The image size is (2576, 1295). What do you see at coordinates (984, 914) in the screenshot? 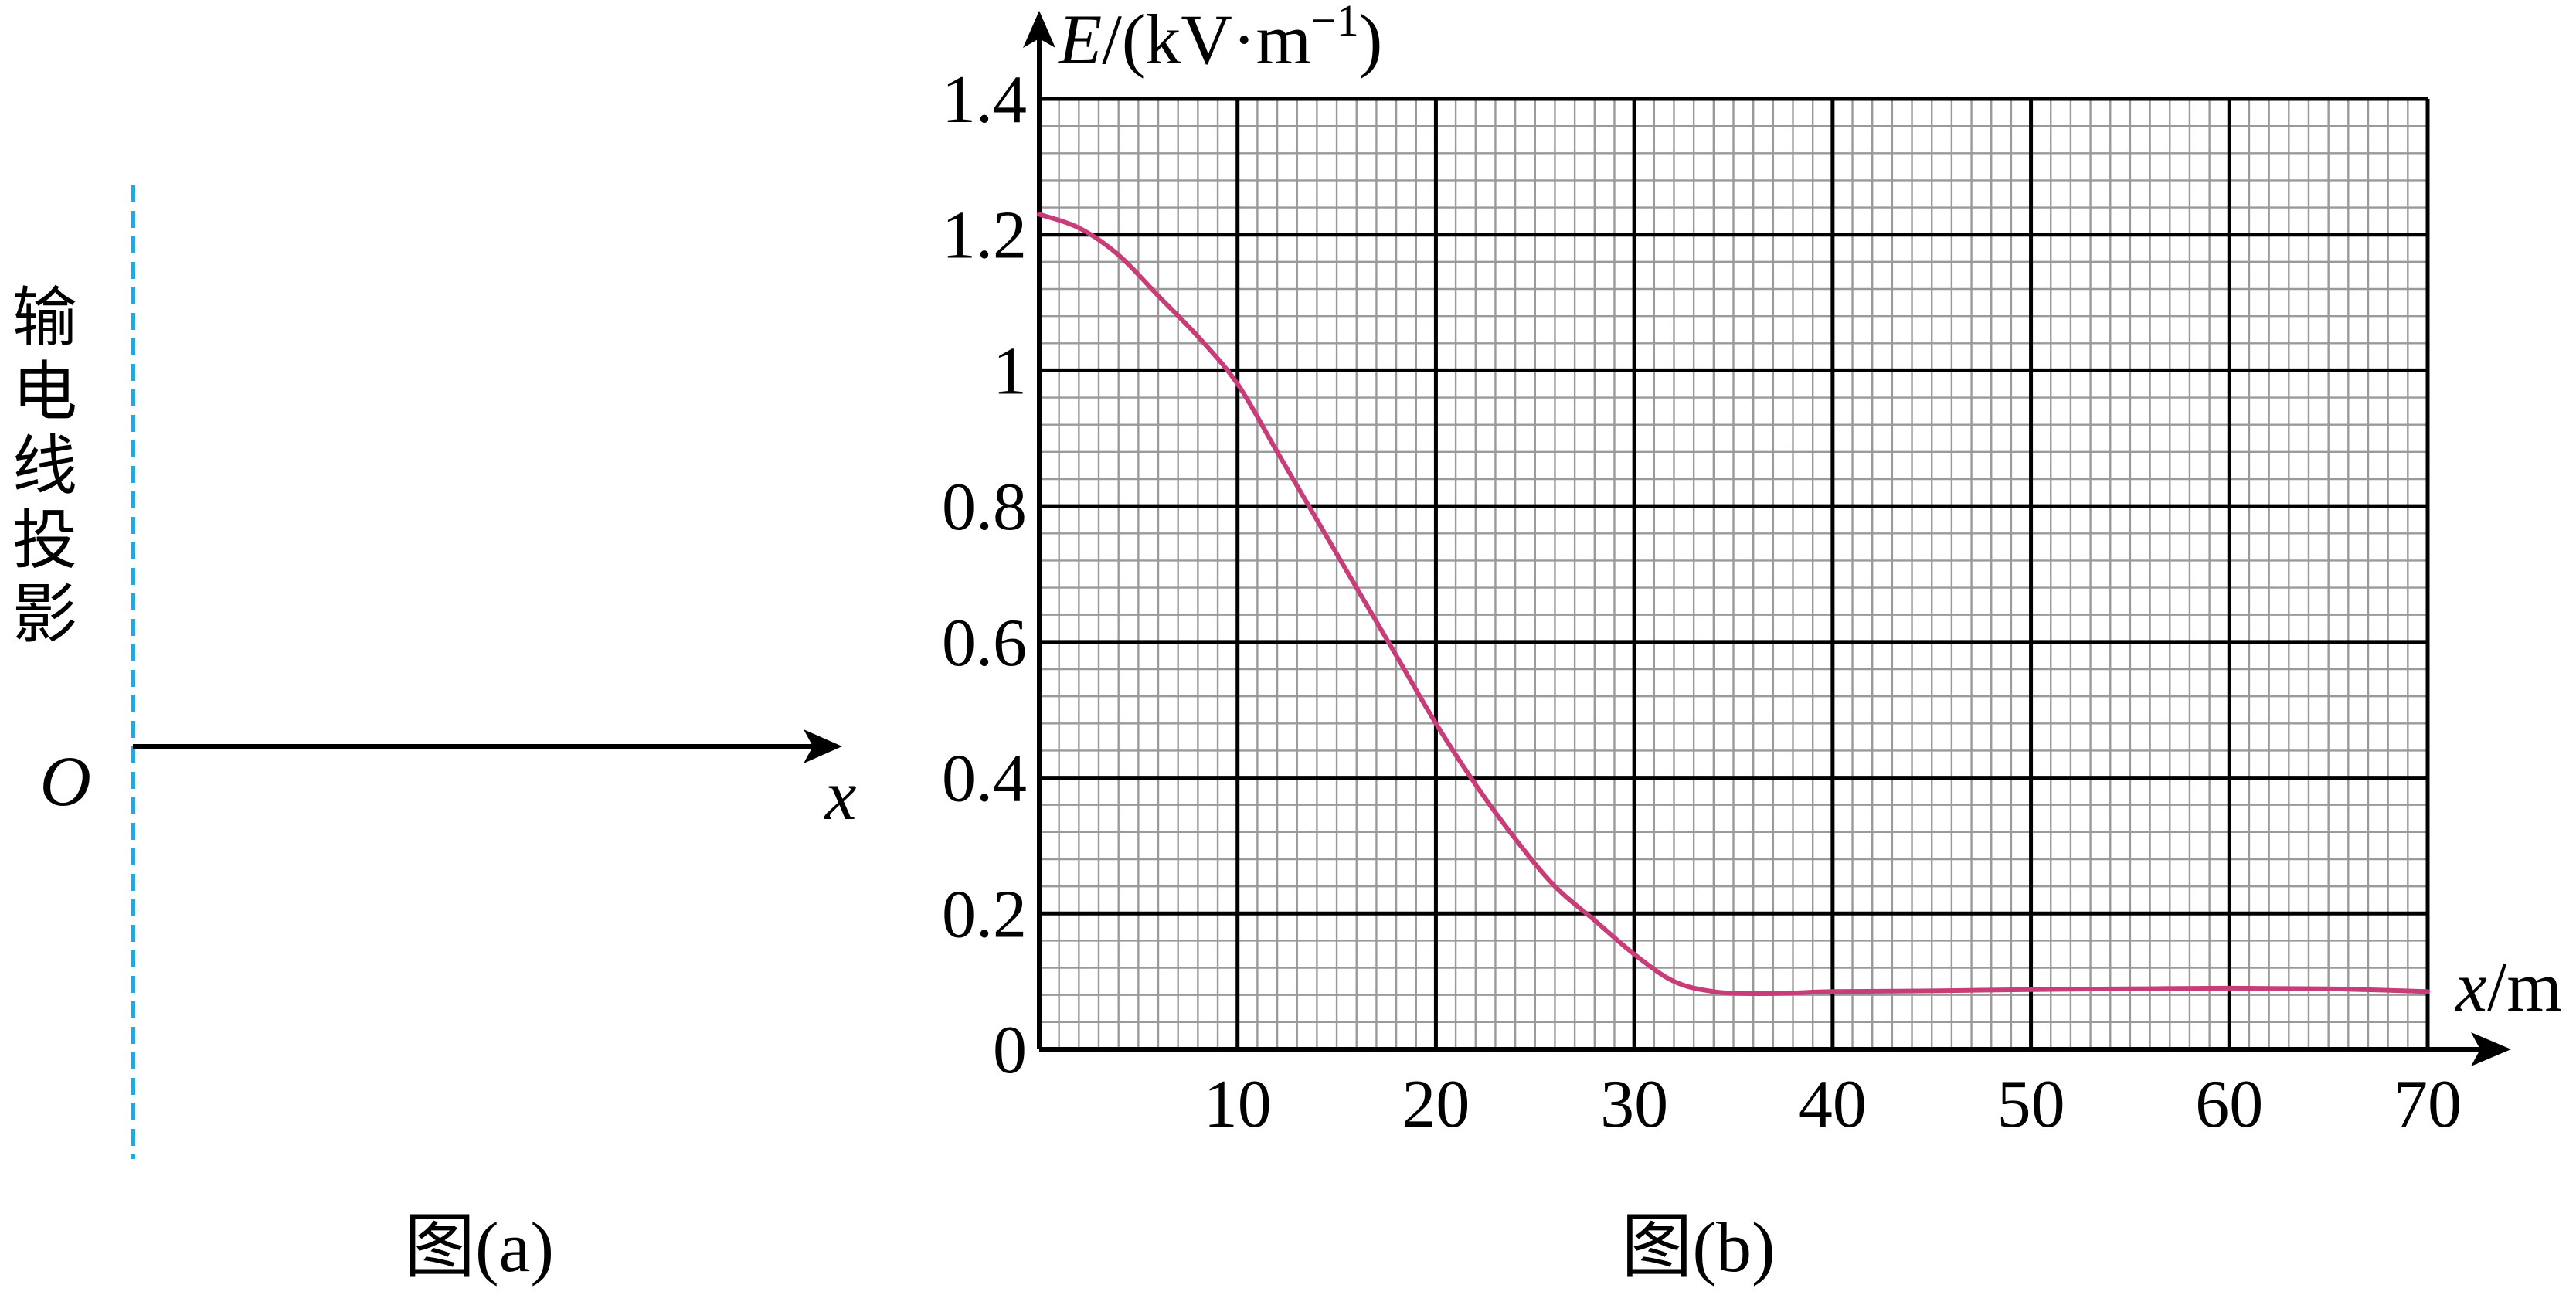
I see `y-tick-label: 0.2` at bounding box center [984, 914].